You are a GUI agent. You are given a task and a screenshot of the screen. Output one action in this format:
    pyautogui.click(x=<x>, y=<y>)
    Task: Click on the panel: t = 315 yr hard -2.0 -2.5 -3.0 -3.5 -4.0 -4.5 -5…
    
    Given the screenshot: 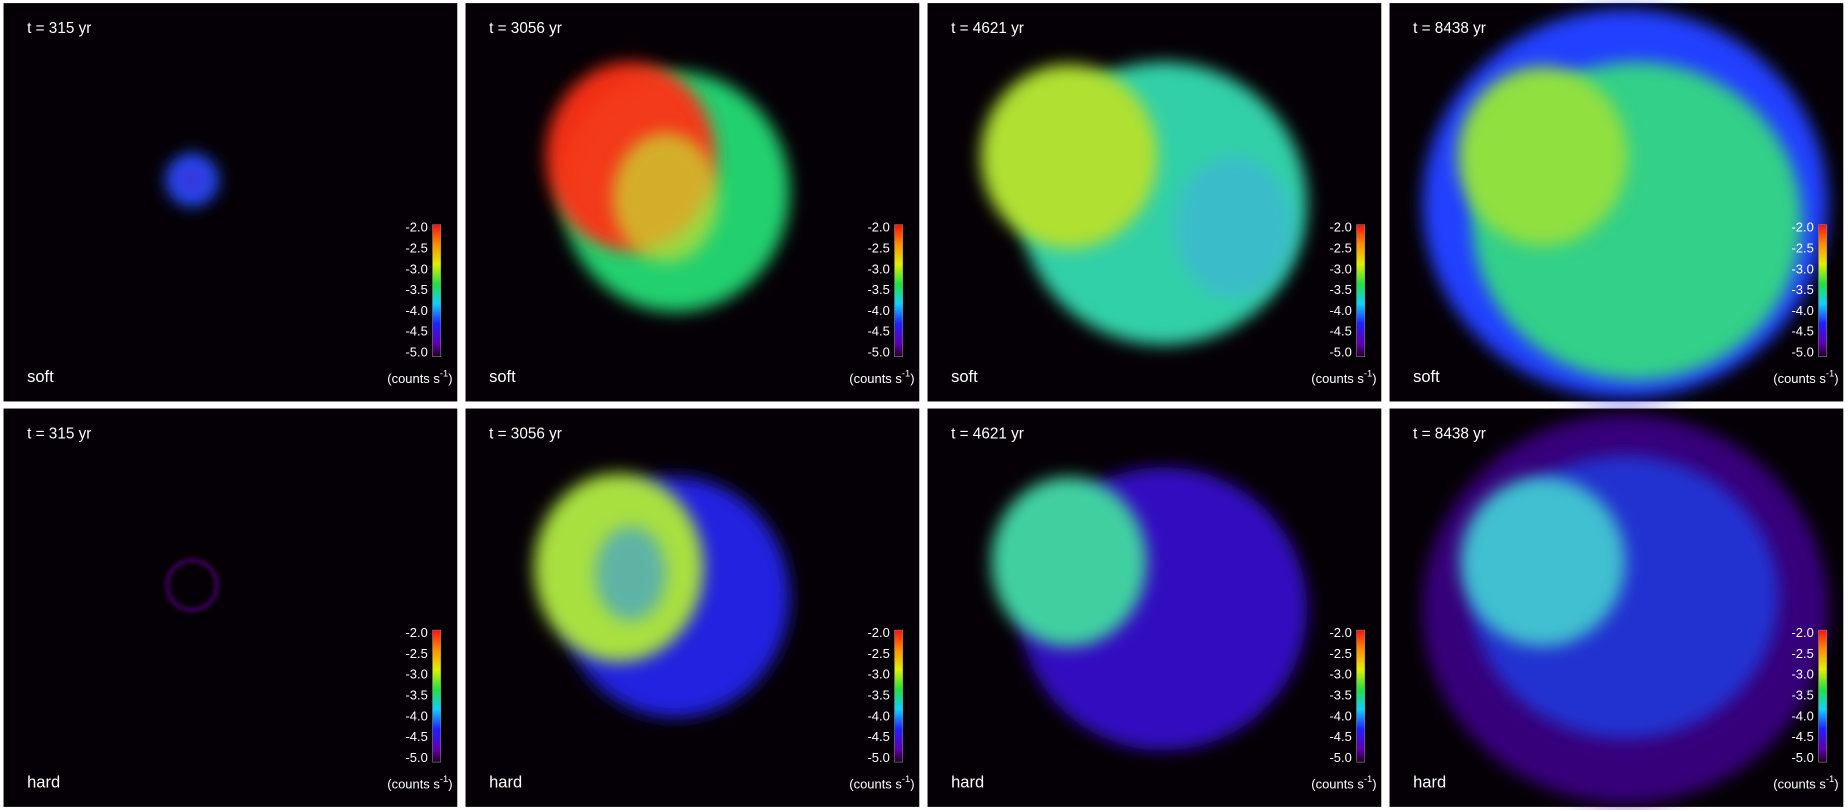 What is the action you would take?
    pyautogui.click(x=230, y=607)
    